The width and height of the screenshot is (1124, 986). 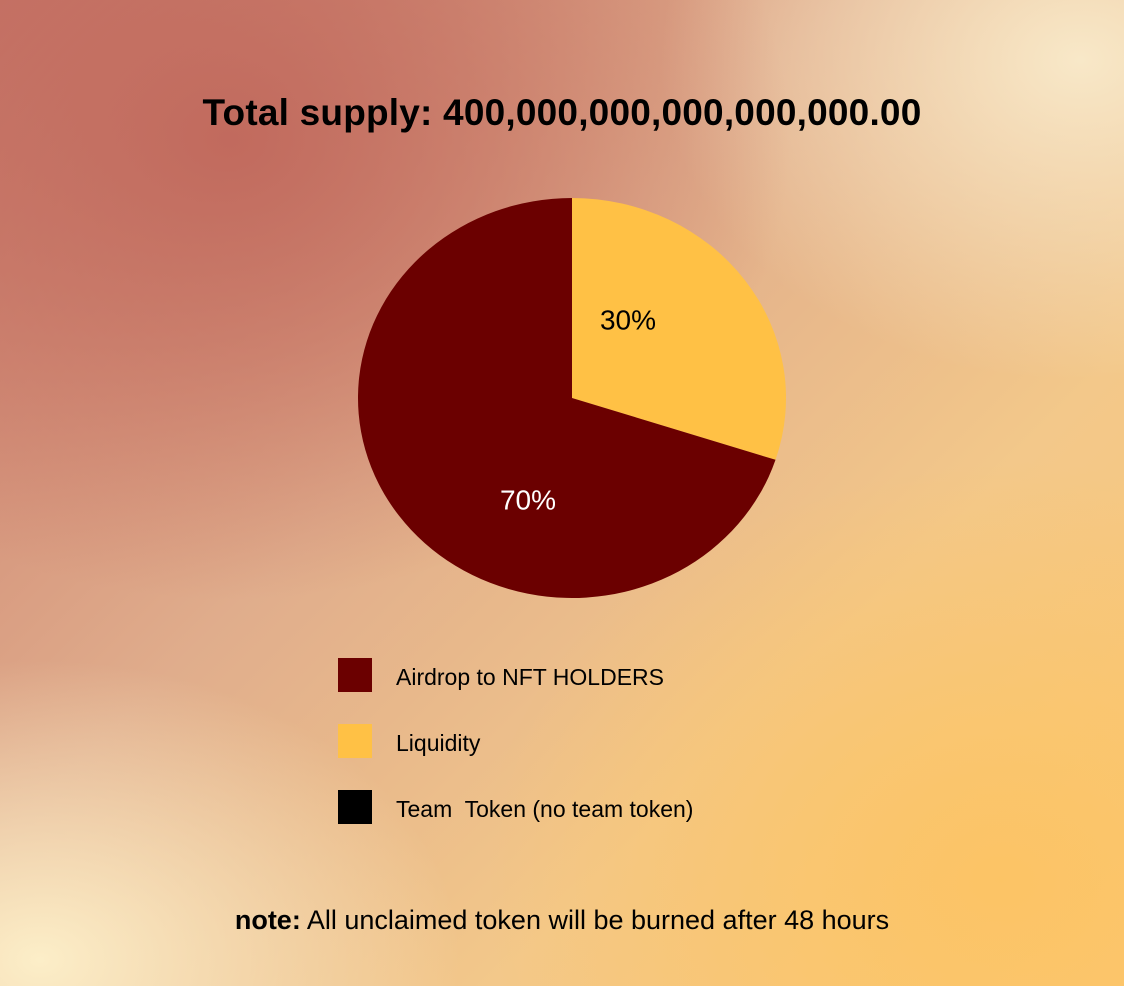 I want to click on legend-label-airdrop: Airdrop to NFT HOLDERS, so click(x=530, y=677).